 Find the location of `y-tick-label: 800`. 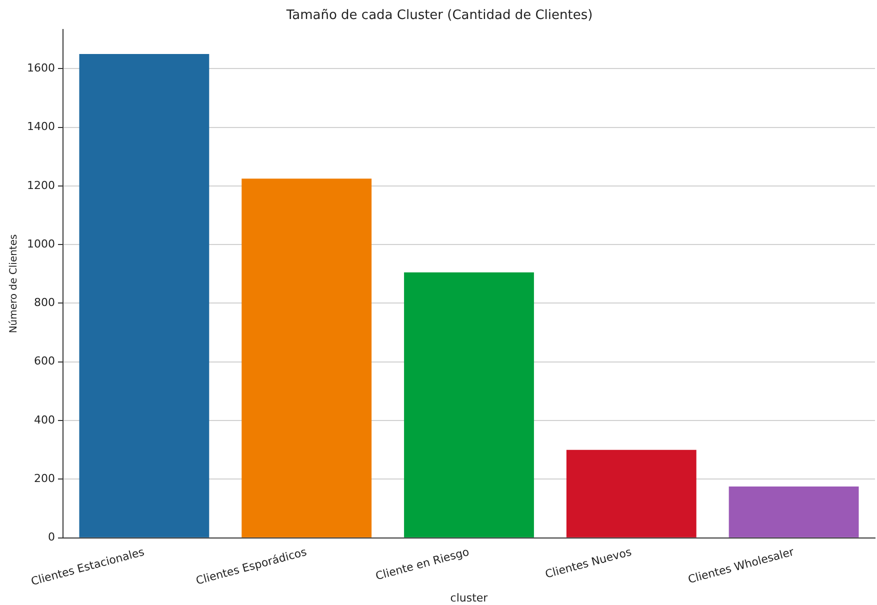

y-tick-label: 800 is located at coordinates (44, 303).